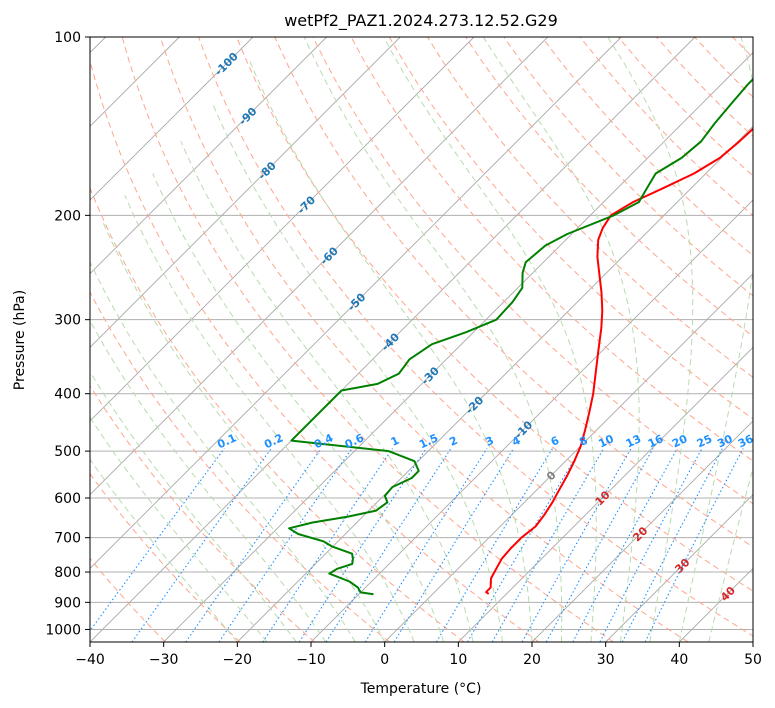 This screenshot has height=708, width=775. What do you see at coordinates (395, 441) in the screenshot?
I see `mixing-ratio-label: 1` at bounding box center [395, 441].